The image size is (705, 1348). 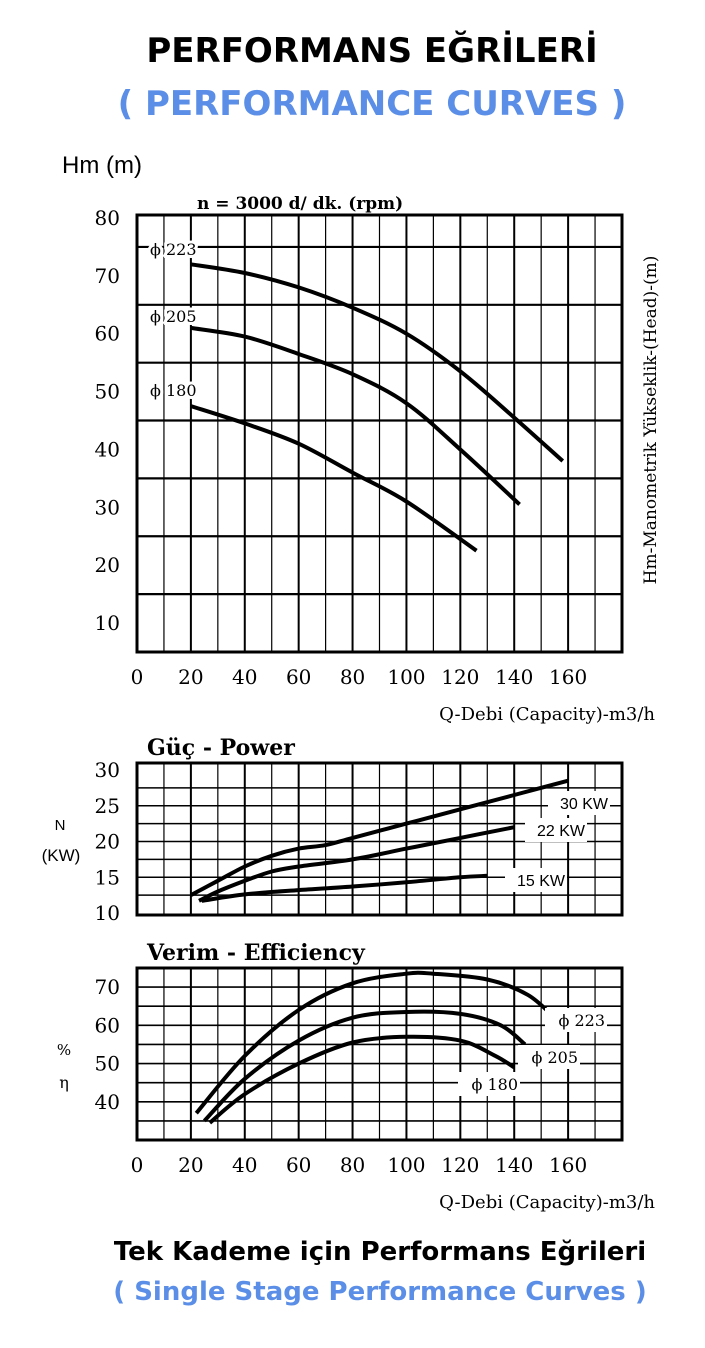 I want to click on power-series: 30 KW 22 KW 15 KW, so click(x=399, y=840).